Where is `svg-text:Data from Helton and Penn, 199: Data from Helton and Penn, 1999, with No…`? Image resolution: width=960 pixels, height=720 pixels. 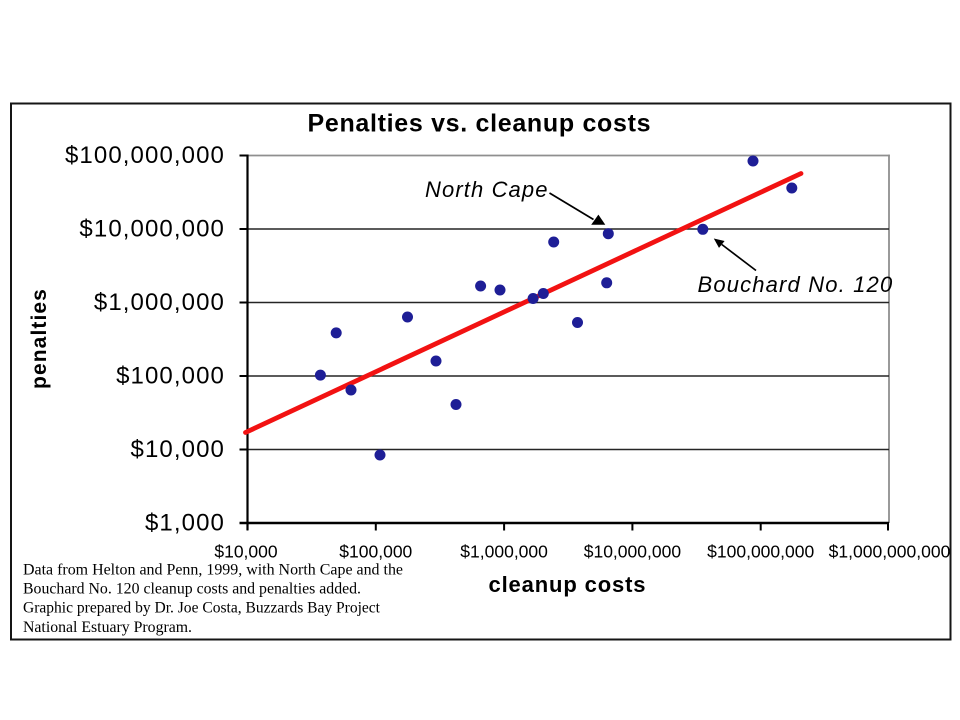 svg-text:Data from Helton and Penn, 199: Data from Helton and Penn, 1999, with No… is located at coordinates (213, 569).